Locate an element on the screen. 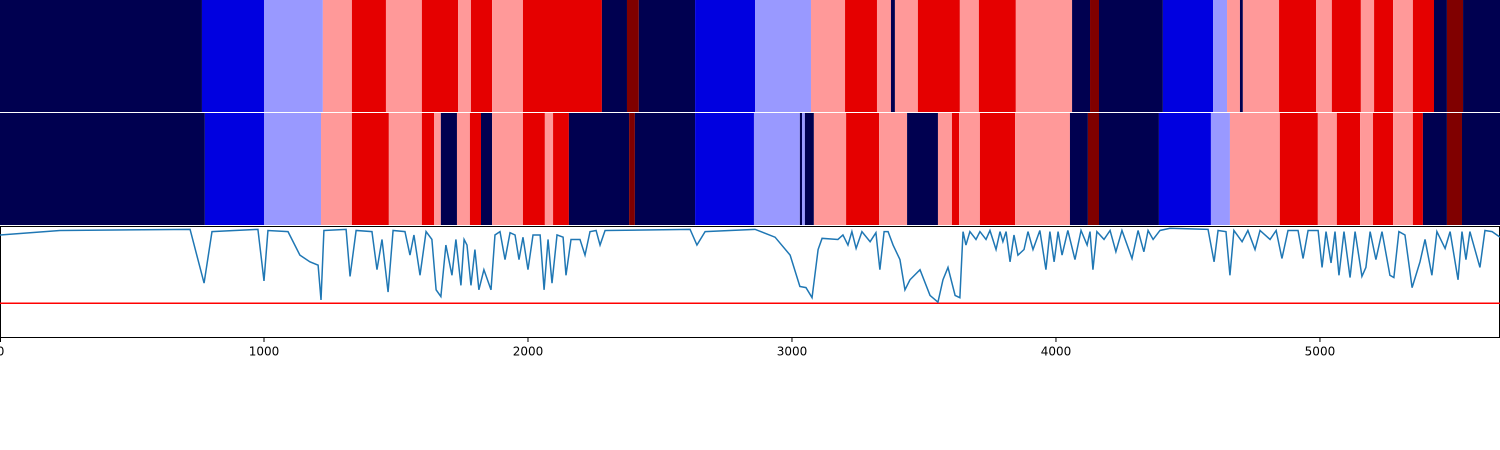  x-tick-label: 0 is located at coordinates (2, 352).